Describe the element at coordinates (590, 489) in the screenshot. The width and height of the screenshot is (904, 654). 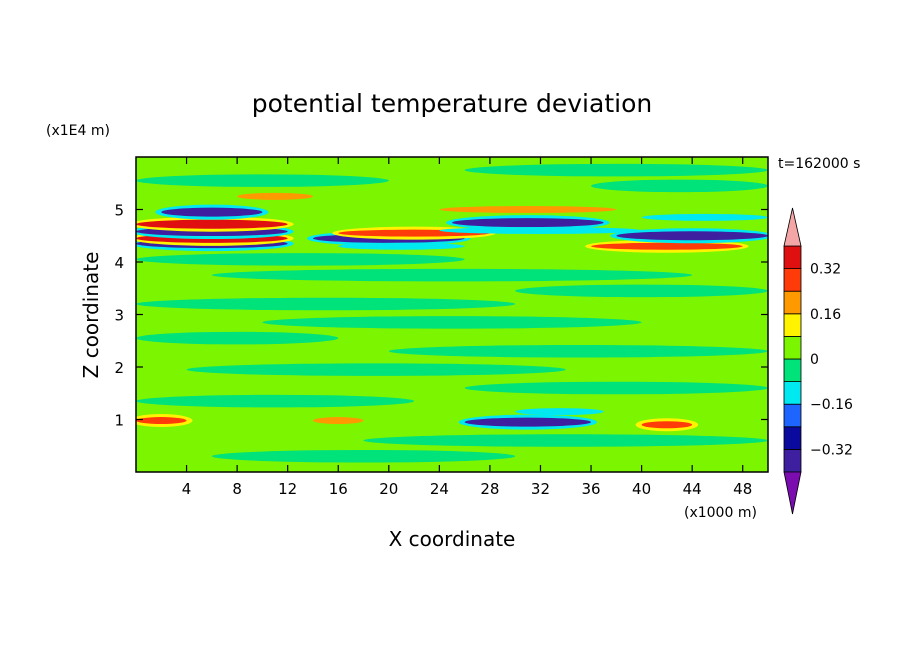
I see `x-tick-label: 36` at that location.